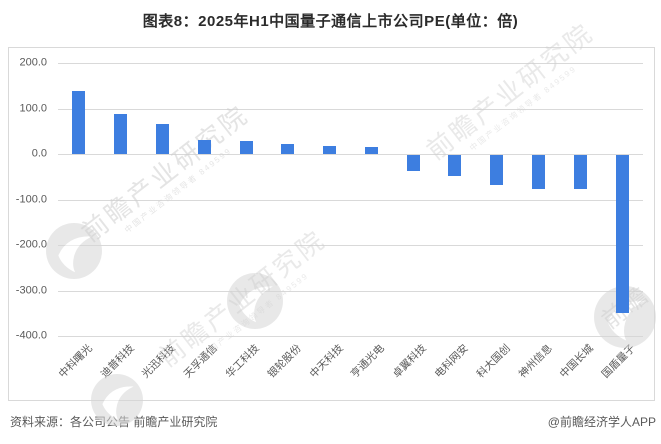 The height and width of the screenshot is (444, 661). I want to click on bar-天孚通信, so click(204, 146).